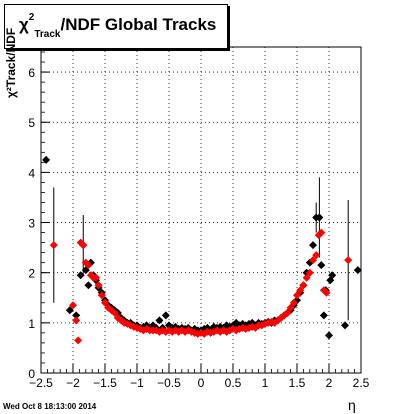 Image resolution: width=400 pixels, height=414 pixels. Describe the element at coordinates (31, 73) in the screenshot. I see `y-tick-label: 6` at that location.